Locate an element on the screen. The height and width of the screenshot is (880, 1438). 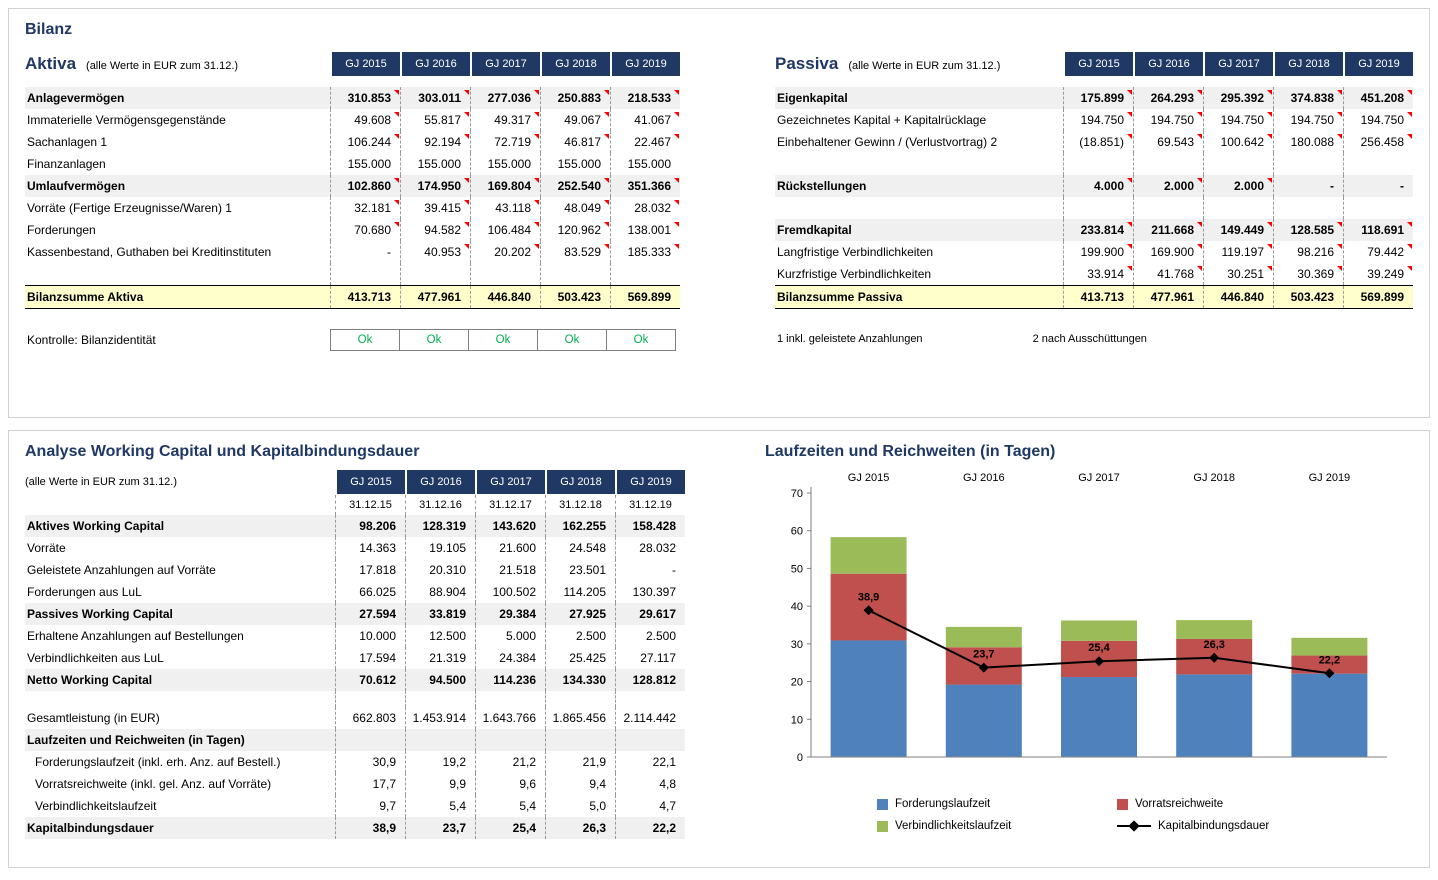
value-cell: 20.310 is located at coordinates (440, 570).